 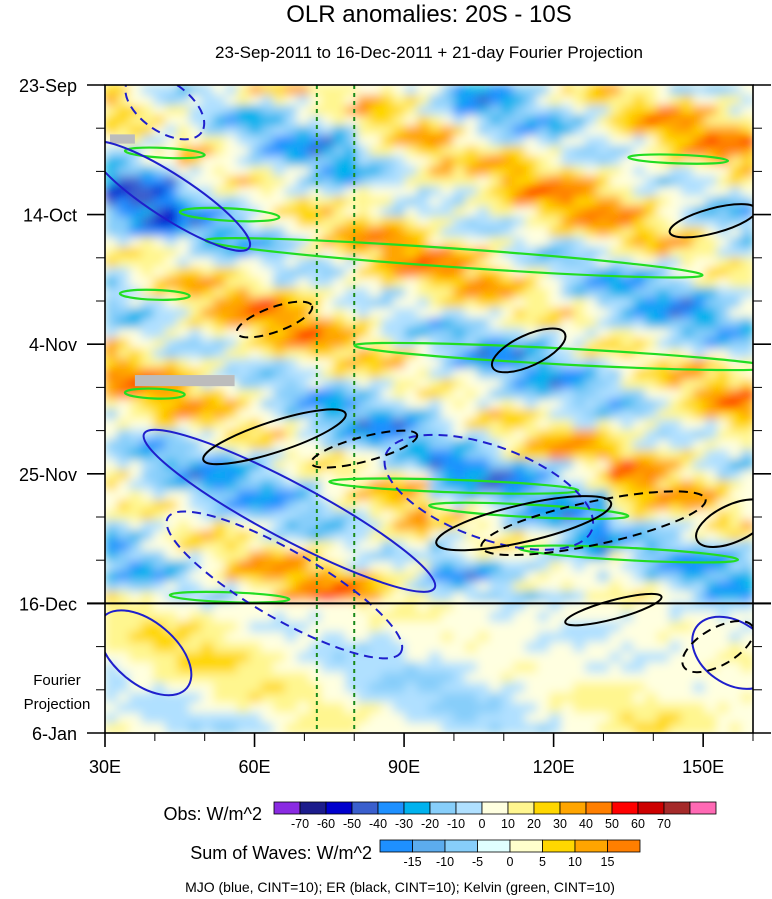 What do you see at coordinates (454, 486) in the screenshot?
I see `kelvin-contour` at bounding box center [454, 486].